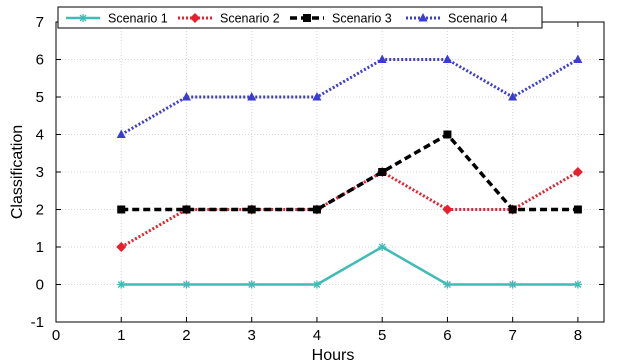  What do you see at coordinates (40, 135) in the screenshot?
I see `y-tick-label: 4` at bounding box center [40, 135].